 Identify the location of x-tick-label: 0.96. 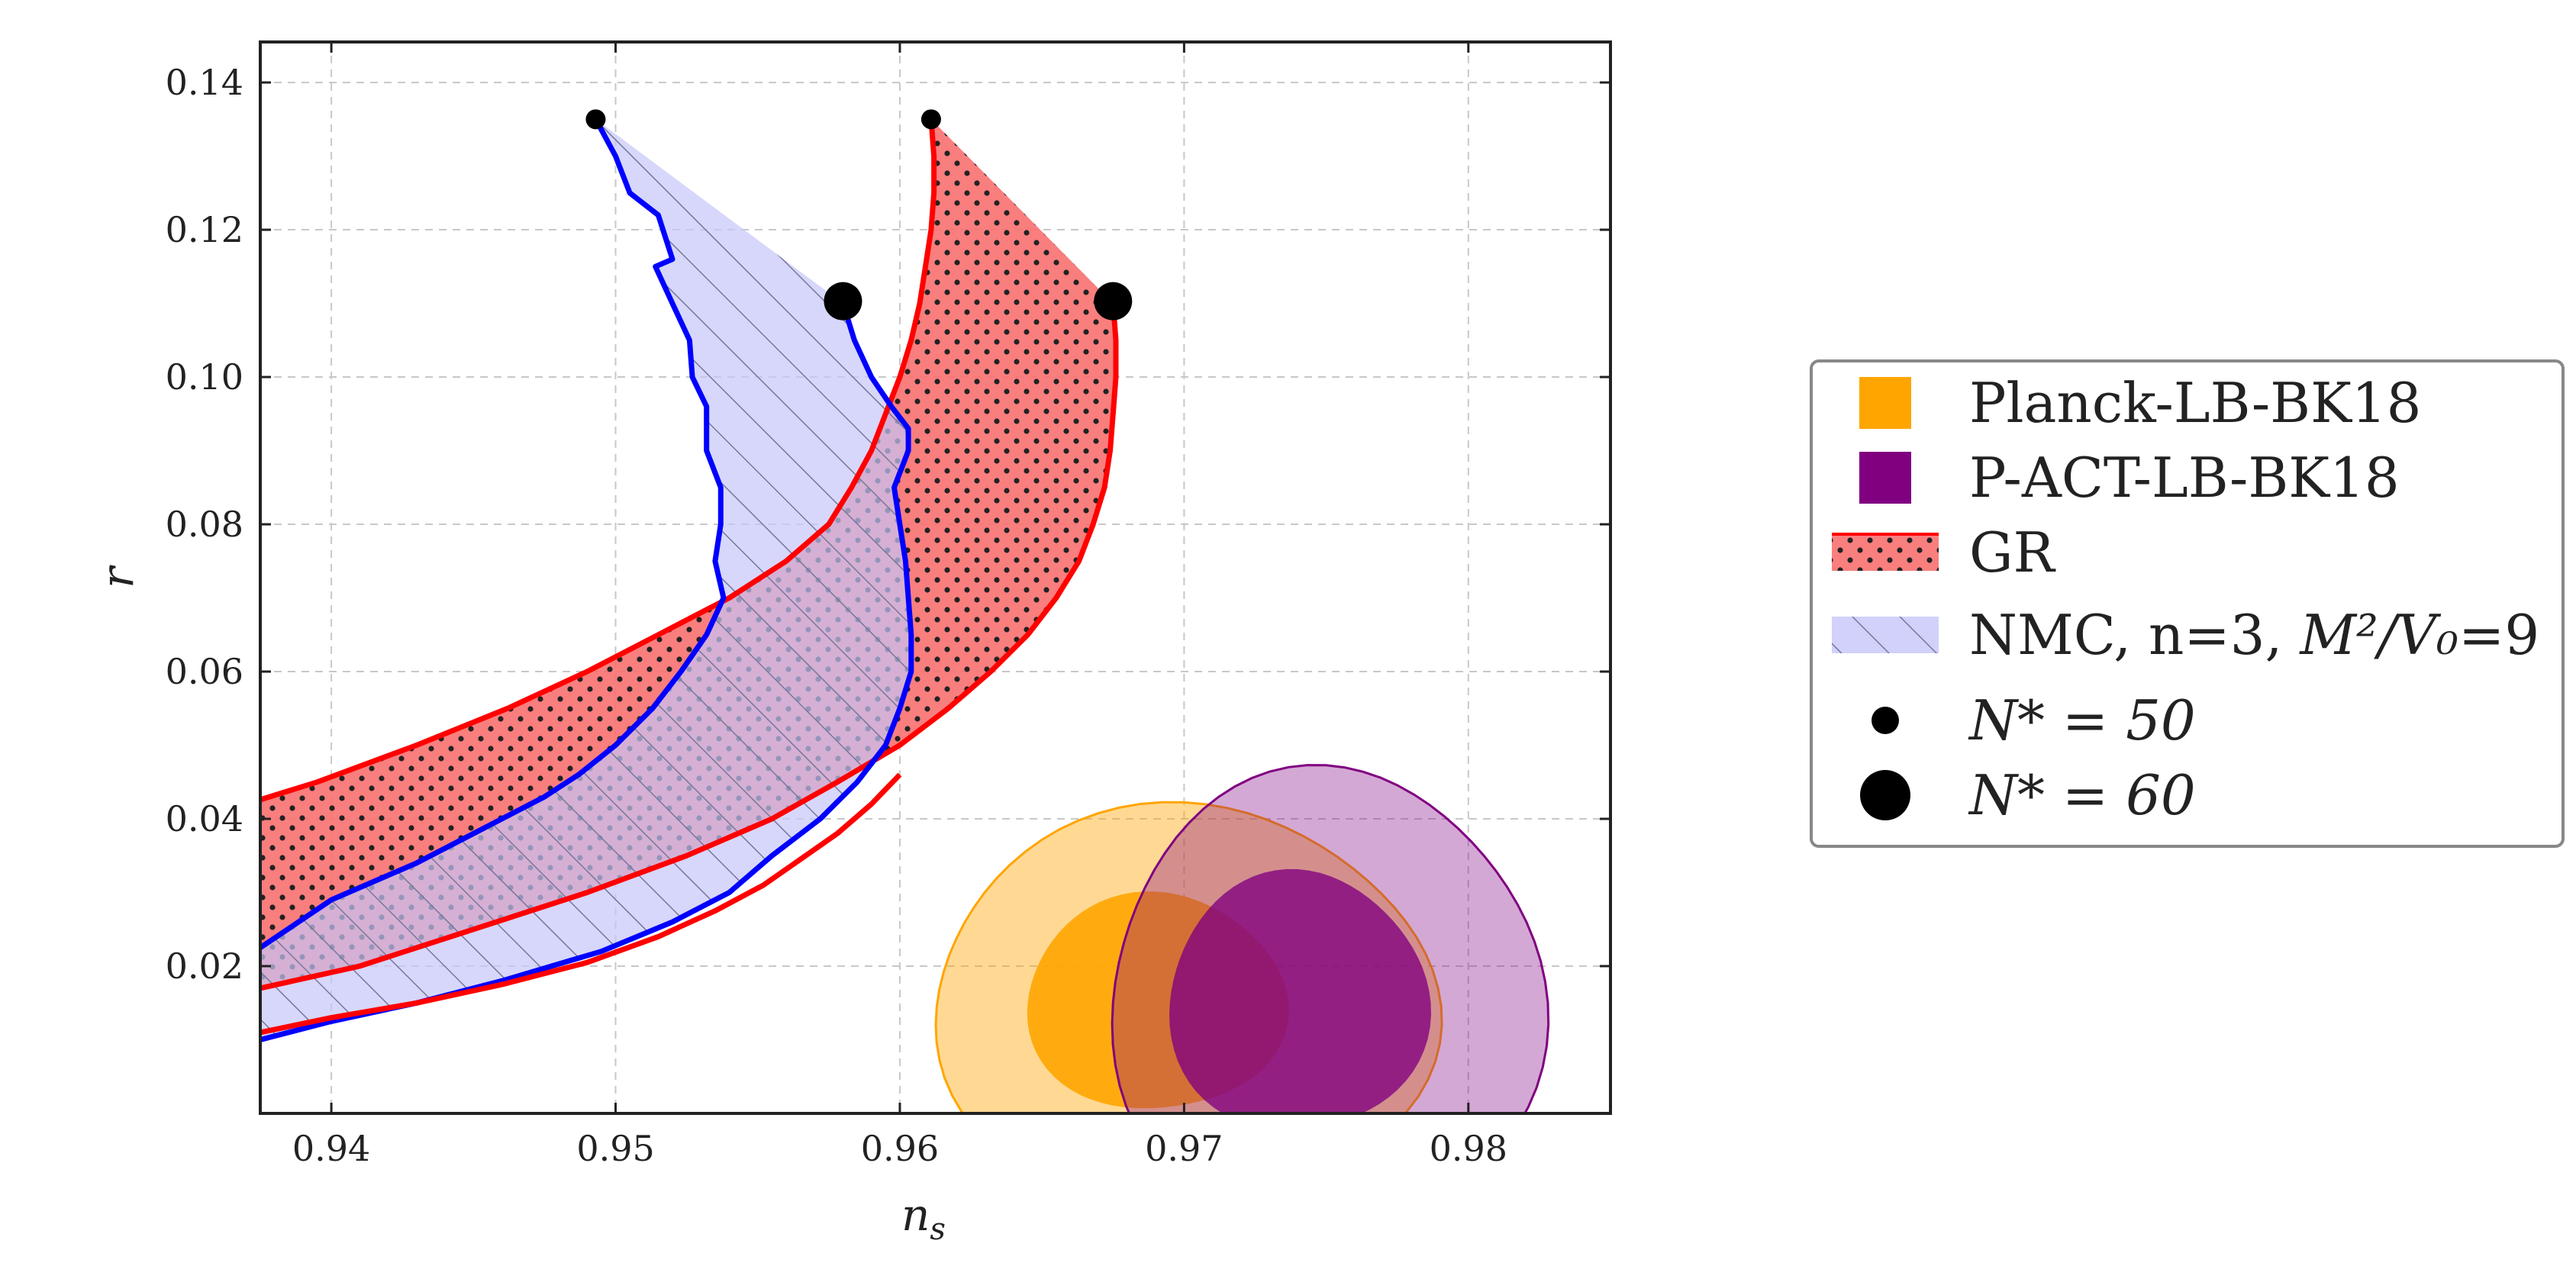
(900, 1148).